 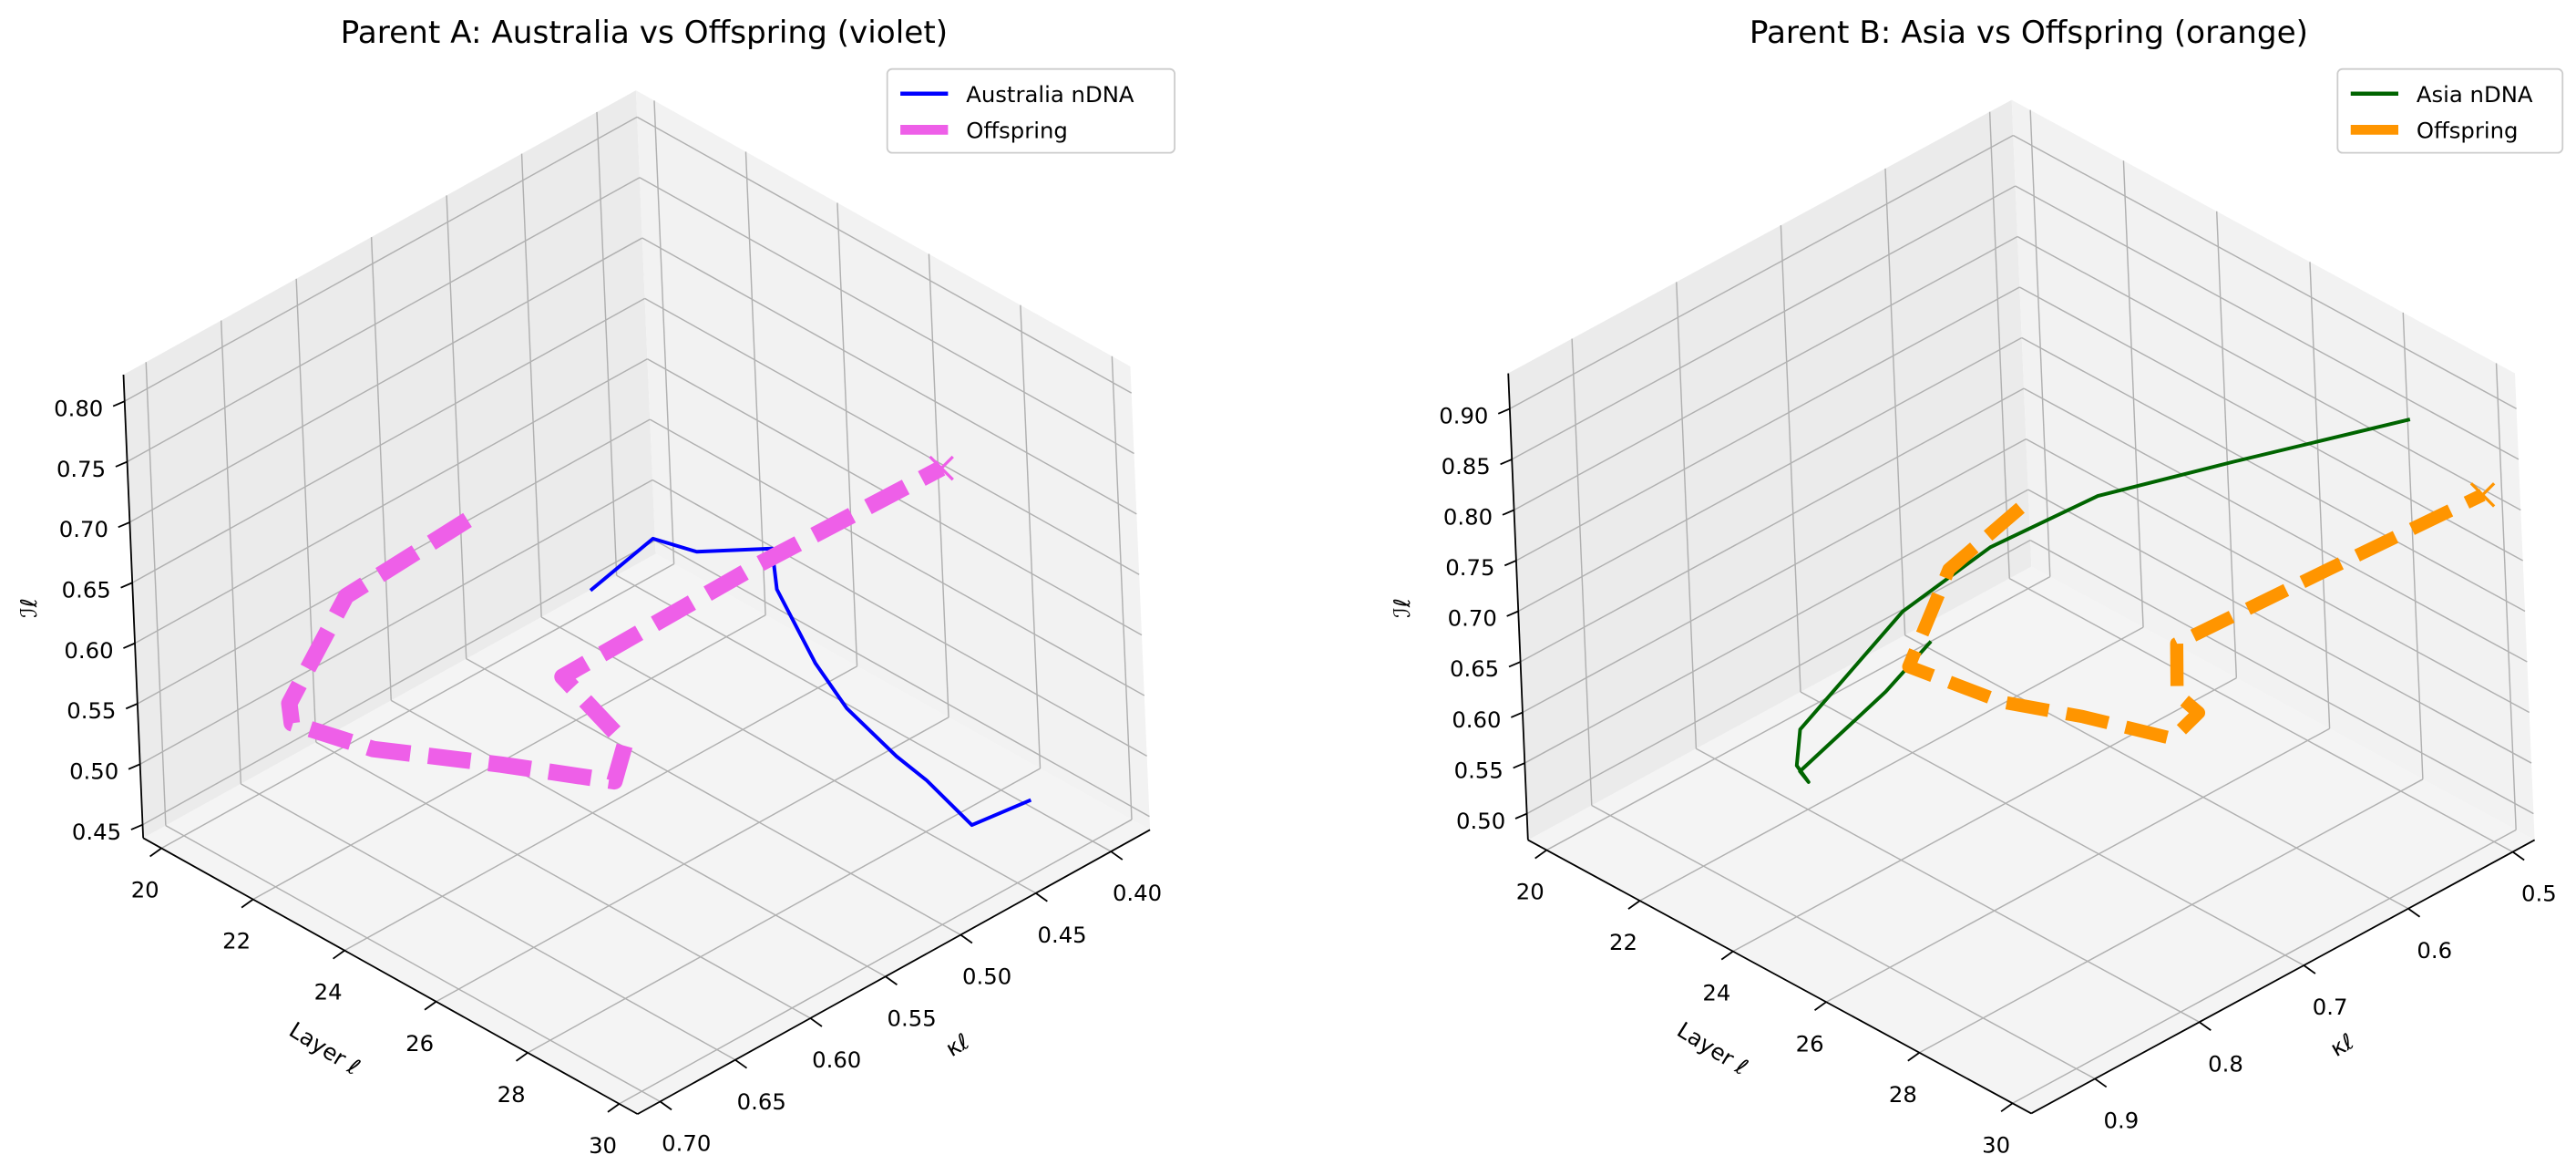 What do you see at coordinates (761, 1101) in the screenshot?
I see `y-tick-label: 0.65` at bounding box center [761, 1101].